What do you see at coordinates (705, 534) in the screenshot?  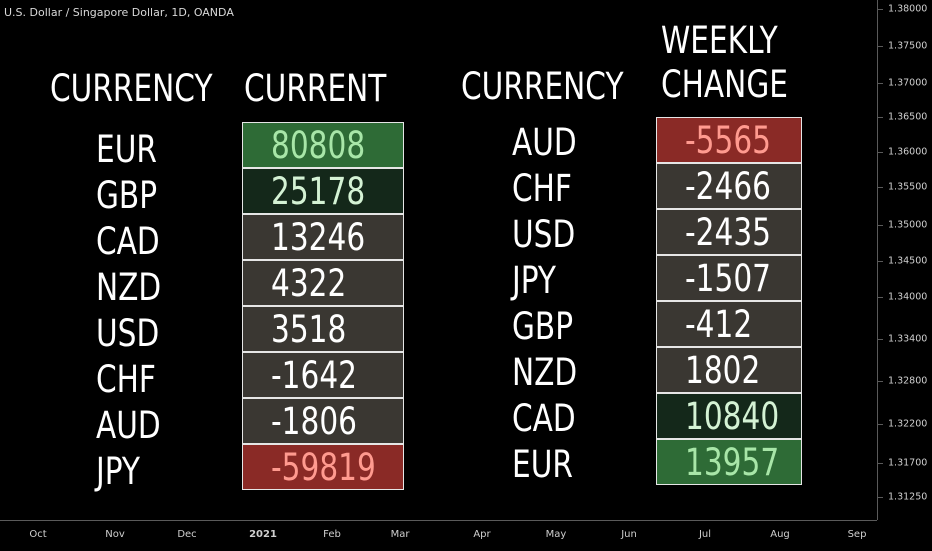 I see `time-label: Jul` at bounding box center [705, 534].